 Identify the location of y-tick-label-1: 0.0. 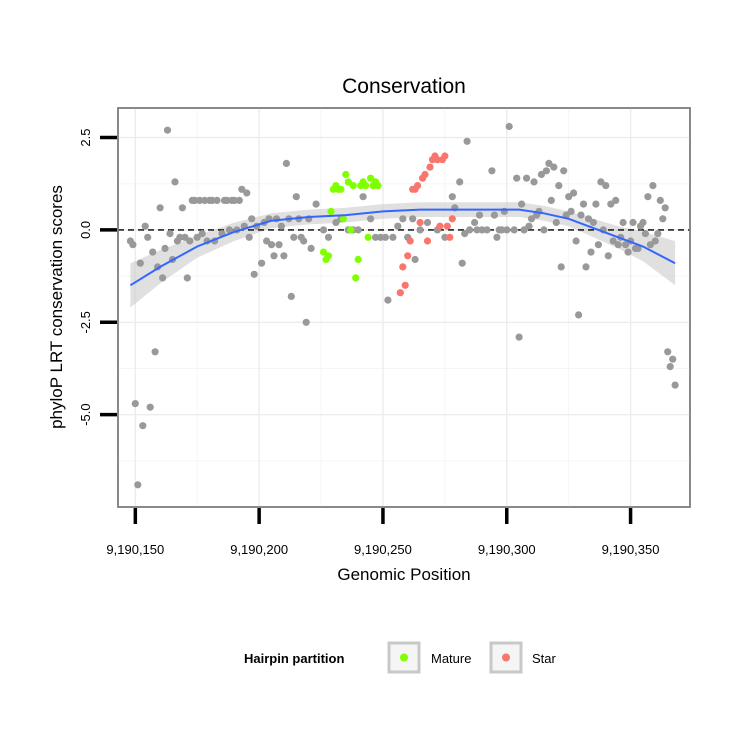
(85, 230).